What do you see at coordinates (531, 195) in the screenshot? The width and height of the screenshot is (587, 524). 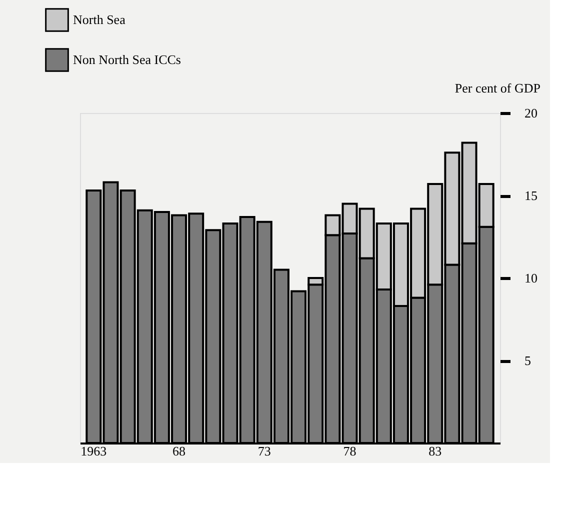 I see `y-tick-label: 15` at bounding box center [531, 195].